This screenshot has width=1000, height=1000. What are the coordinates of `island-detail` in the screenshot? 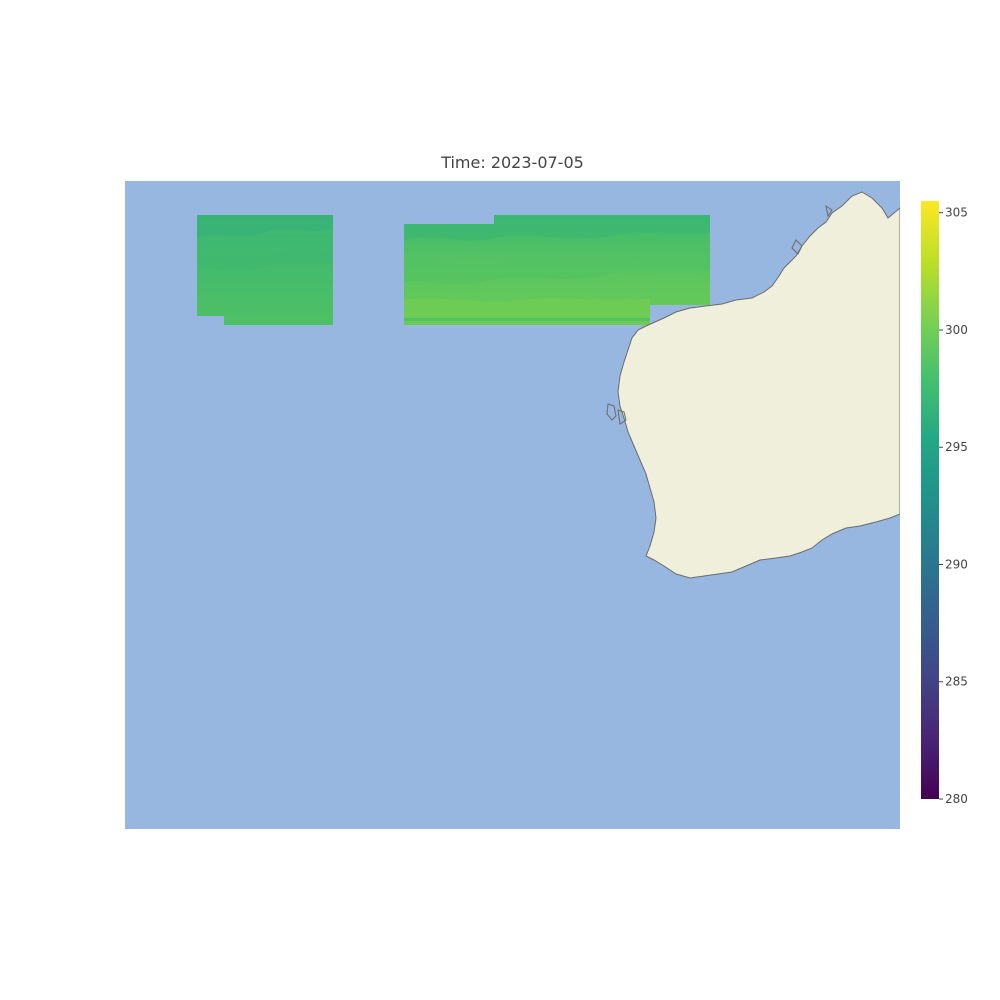 It's located at (611, 412).